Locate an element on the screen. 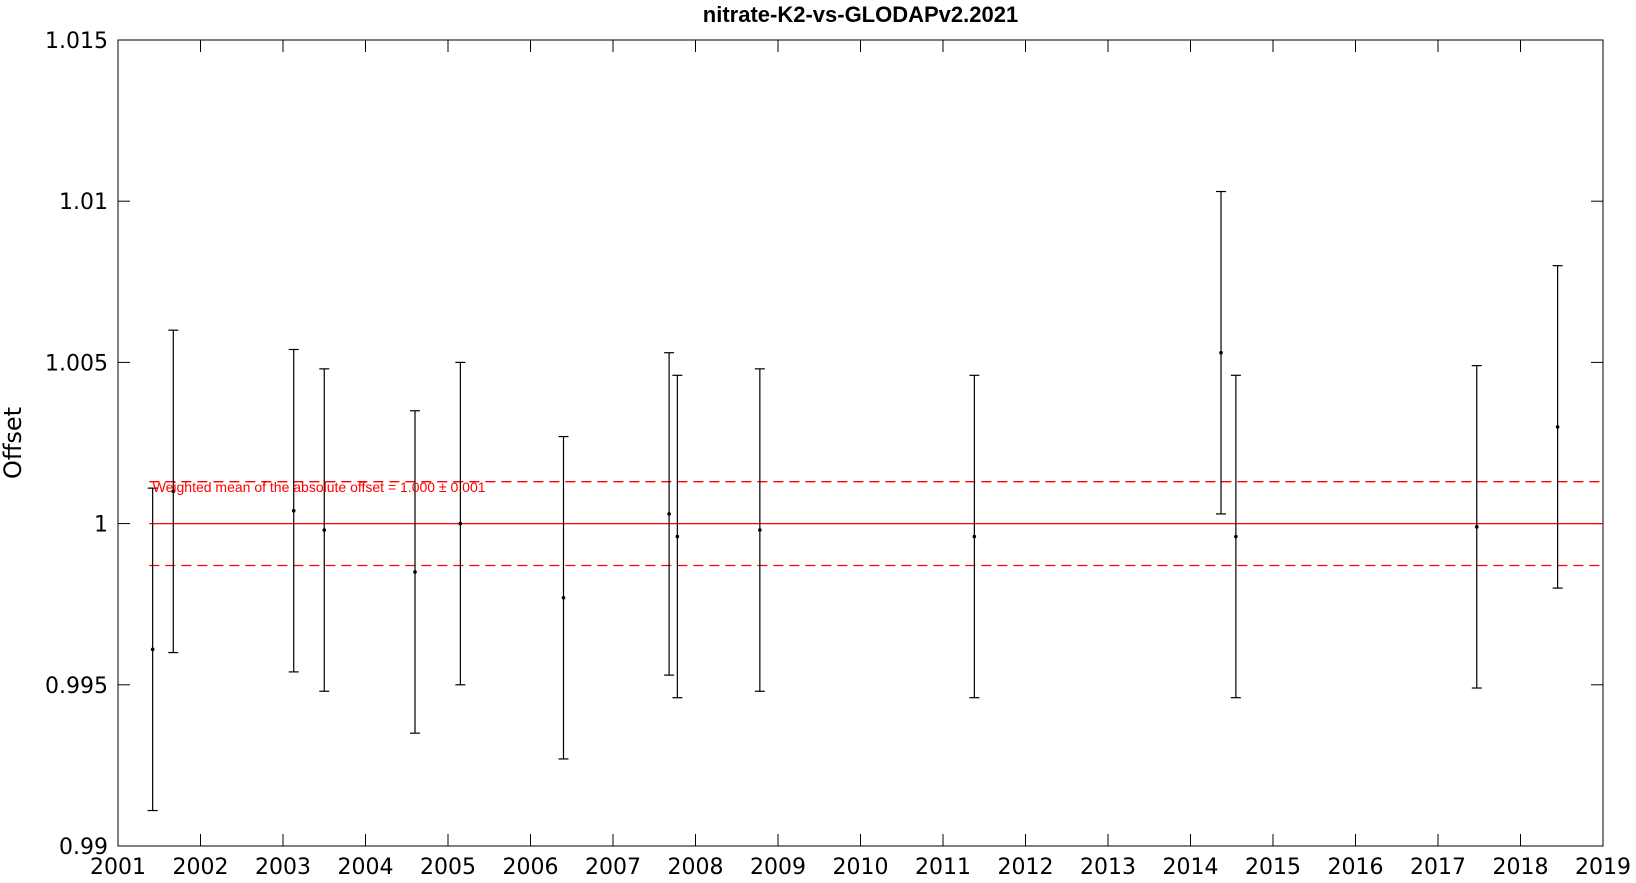 This screenshot has height=883, width=1636. y-axis-label: Offset is located at coordinates (13, 443).